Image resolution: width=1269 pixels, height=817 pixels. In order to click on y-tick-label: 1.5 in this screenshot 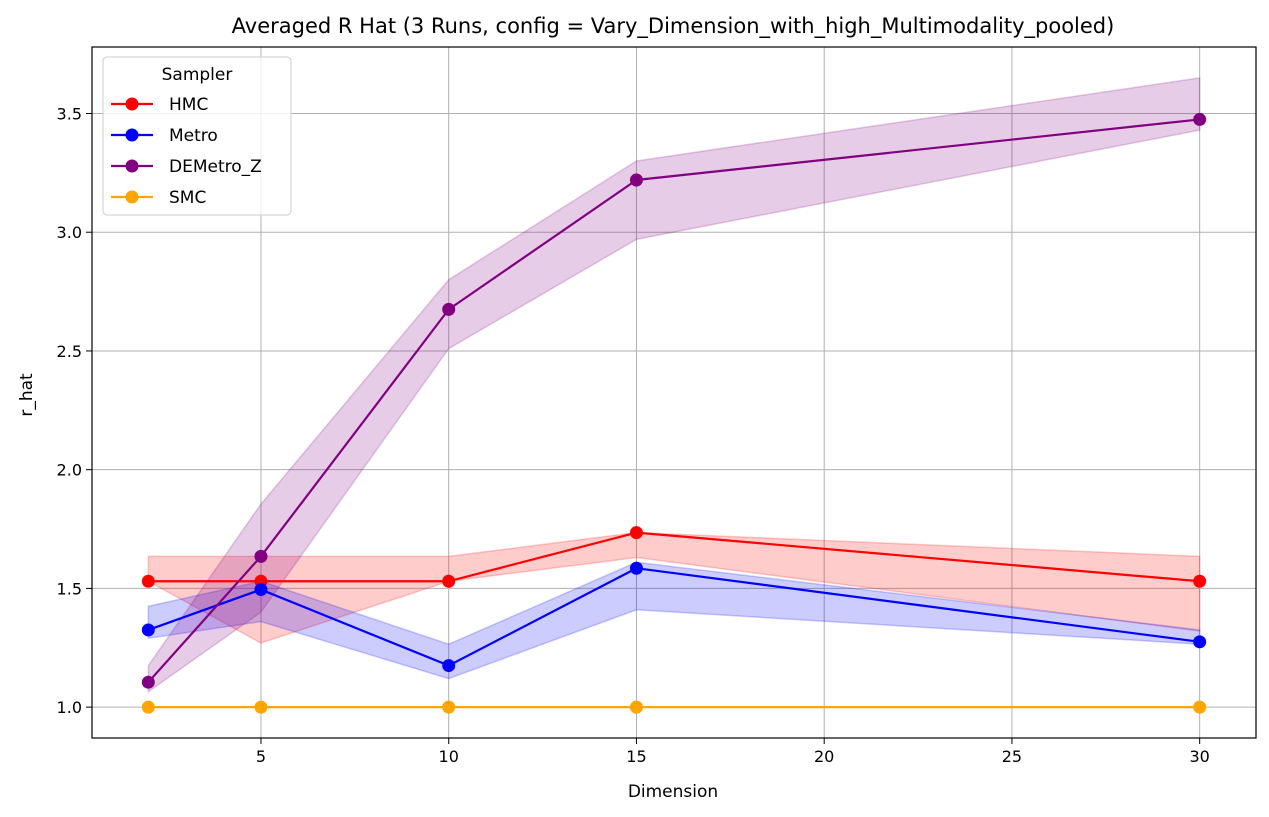, I will do `click(69, 588)`.